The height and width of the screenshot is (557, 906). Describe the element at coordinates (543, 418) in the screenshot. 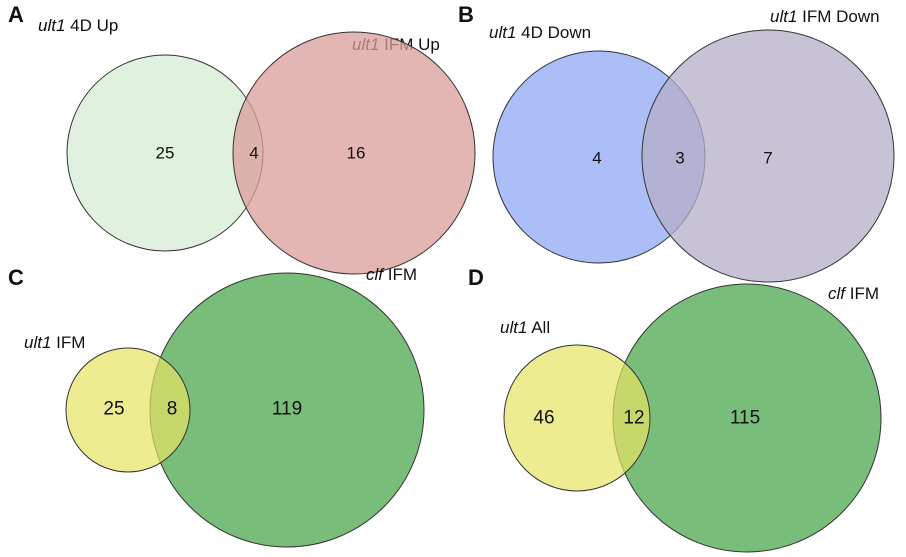

I see `panel-d-set1-only-count: 46` at that location.